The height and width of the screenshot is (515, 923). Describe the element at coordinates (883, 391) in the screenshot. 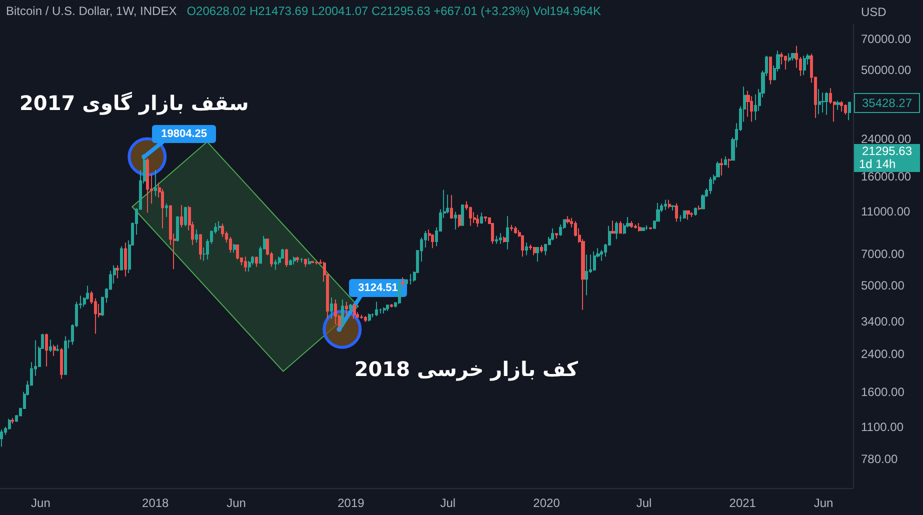

I see `y-tick-label: 1600.00` at that location.